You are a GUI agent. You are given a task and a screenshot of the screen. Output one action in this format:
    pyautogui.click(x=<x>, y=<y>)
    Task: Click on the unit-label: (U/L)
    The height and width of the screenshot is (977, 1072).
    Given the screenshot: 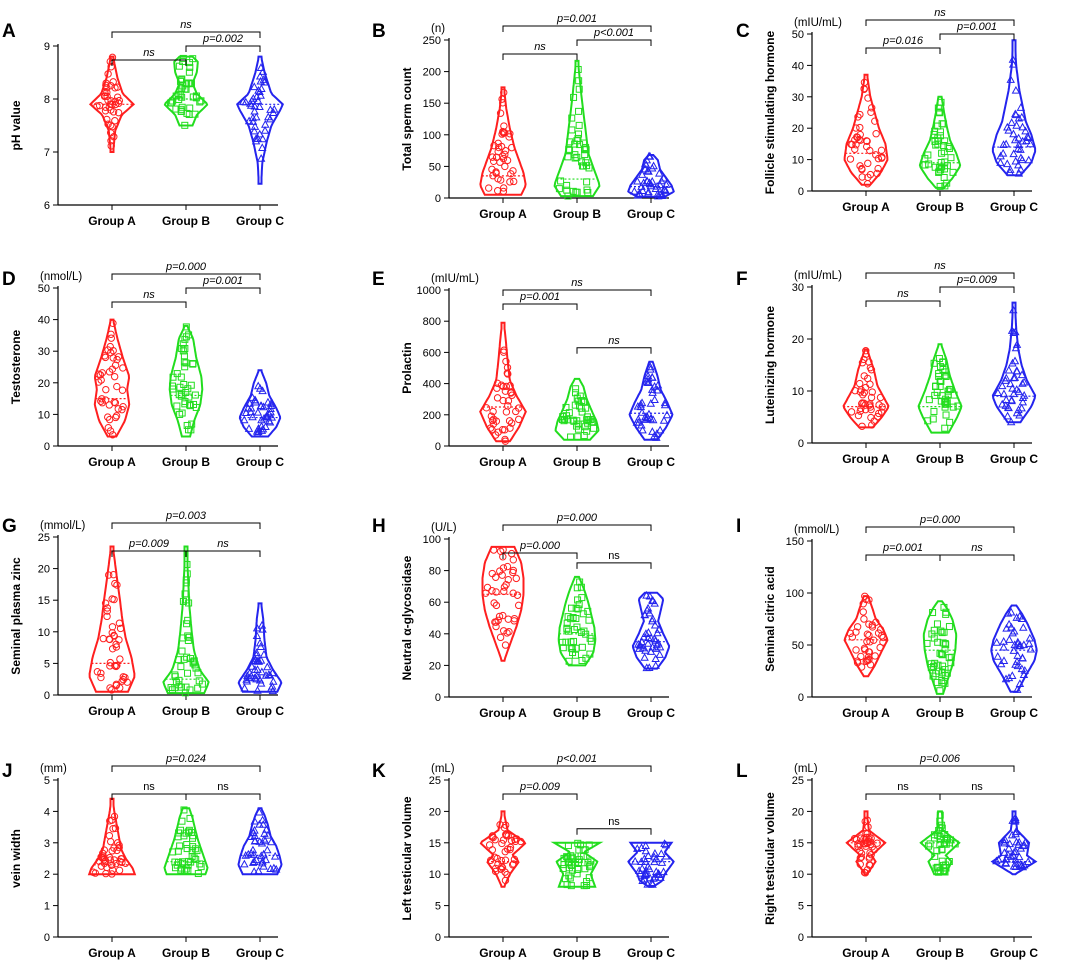 What is the action you would take?
    pyautogui.click(x=444, y=528)
    